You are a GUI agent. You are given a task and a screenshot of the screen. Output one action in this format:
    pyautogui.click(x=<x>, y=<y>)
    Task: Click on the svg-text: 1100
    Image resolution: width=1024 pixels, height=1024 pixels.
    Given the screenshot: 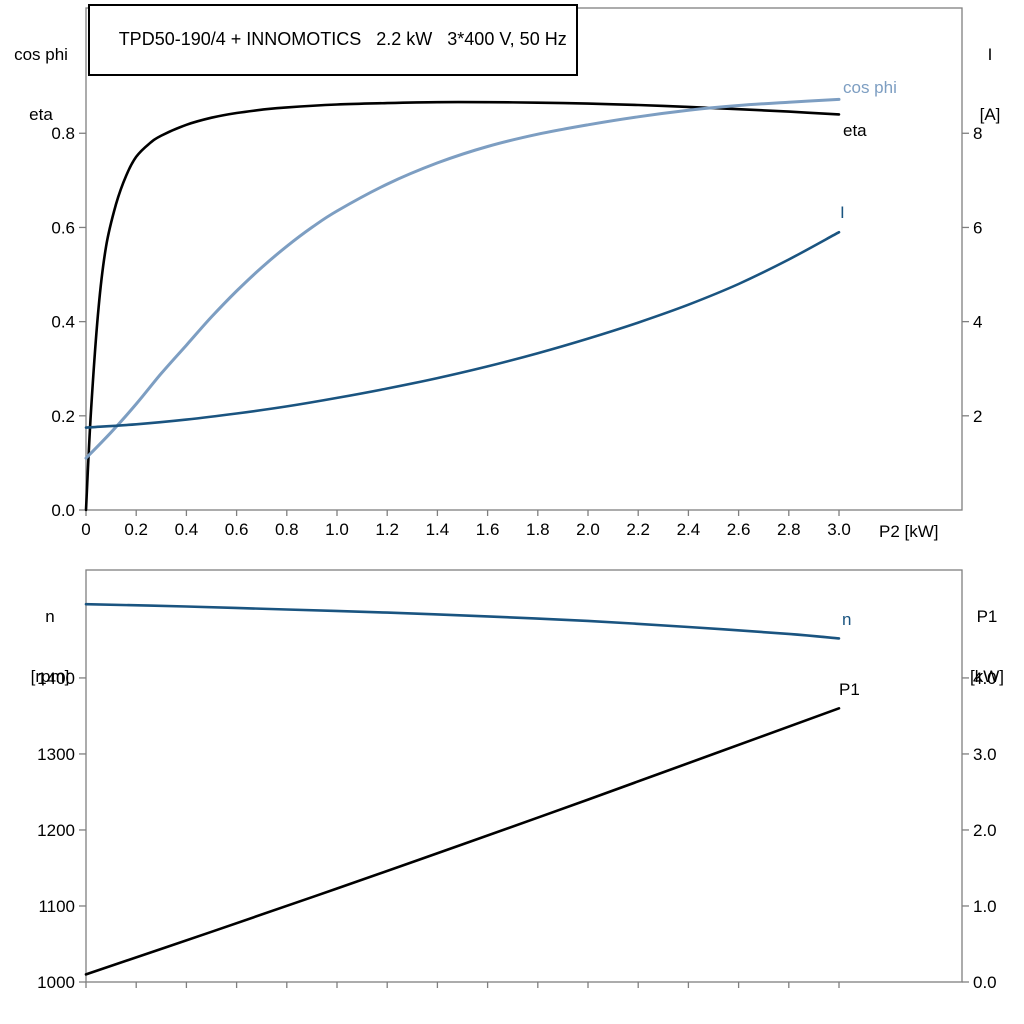 What is the action you would take?
    pyautogui.click(x=56, y=906)
    